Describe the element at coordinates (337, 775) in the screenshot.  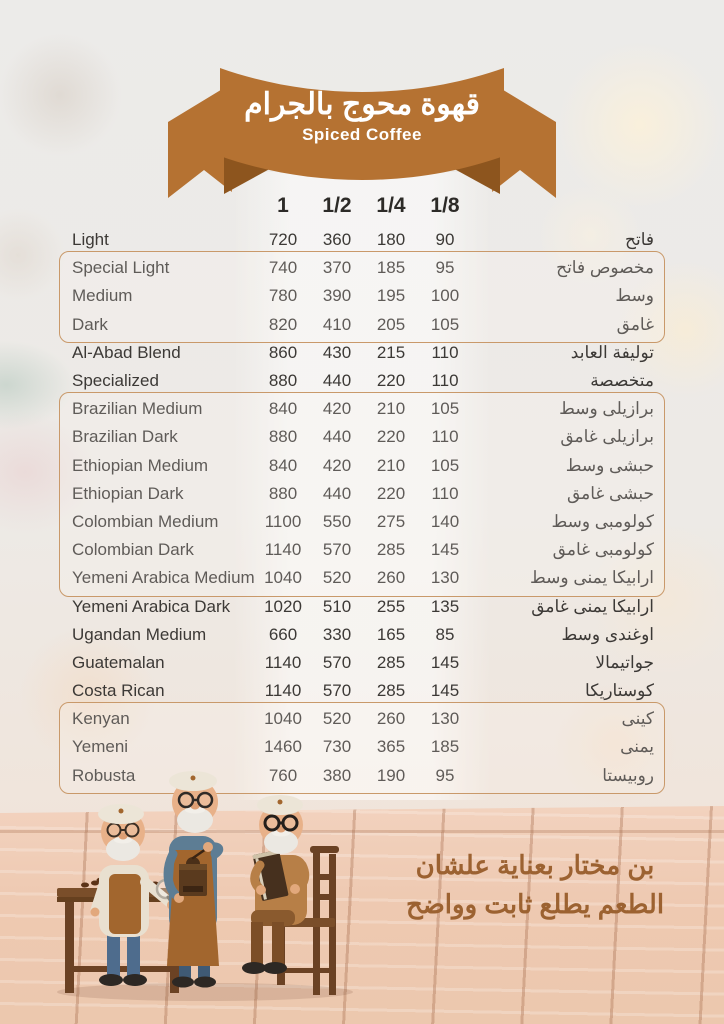
I see `price-cell: 380` at that location.